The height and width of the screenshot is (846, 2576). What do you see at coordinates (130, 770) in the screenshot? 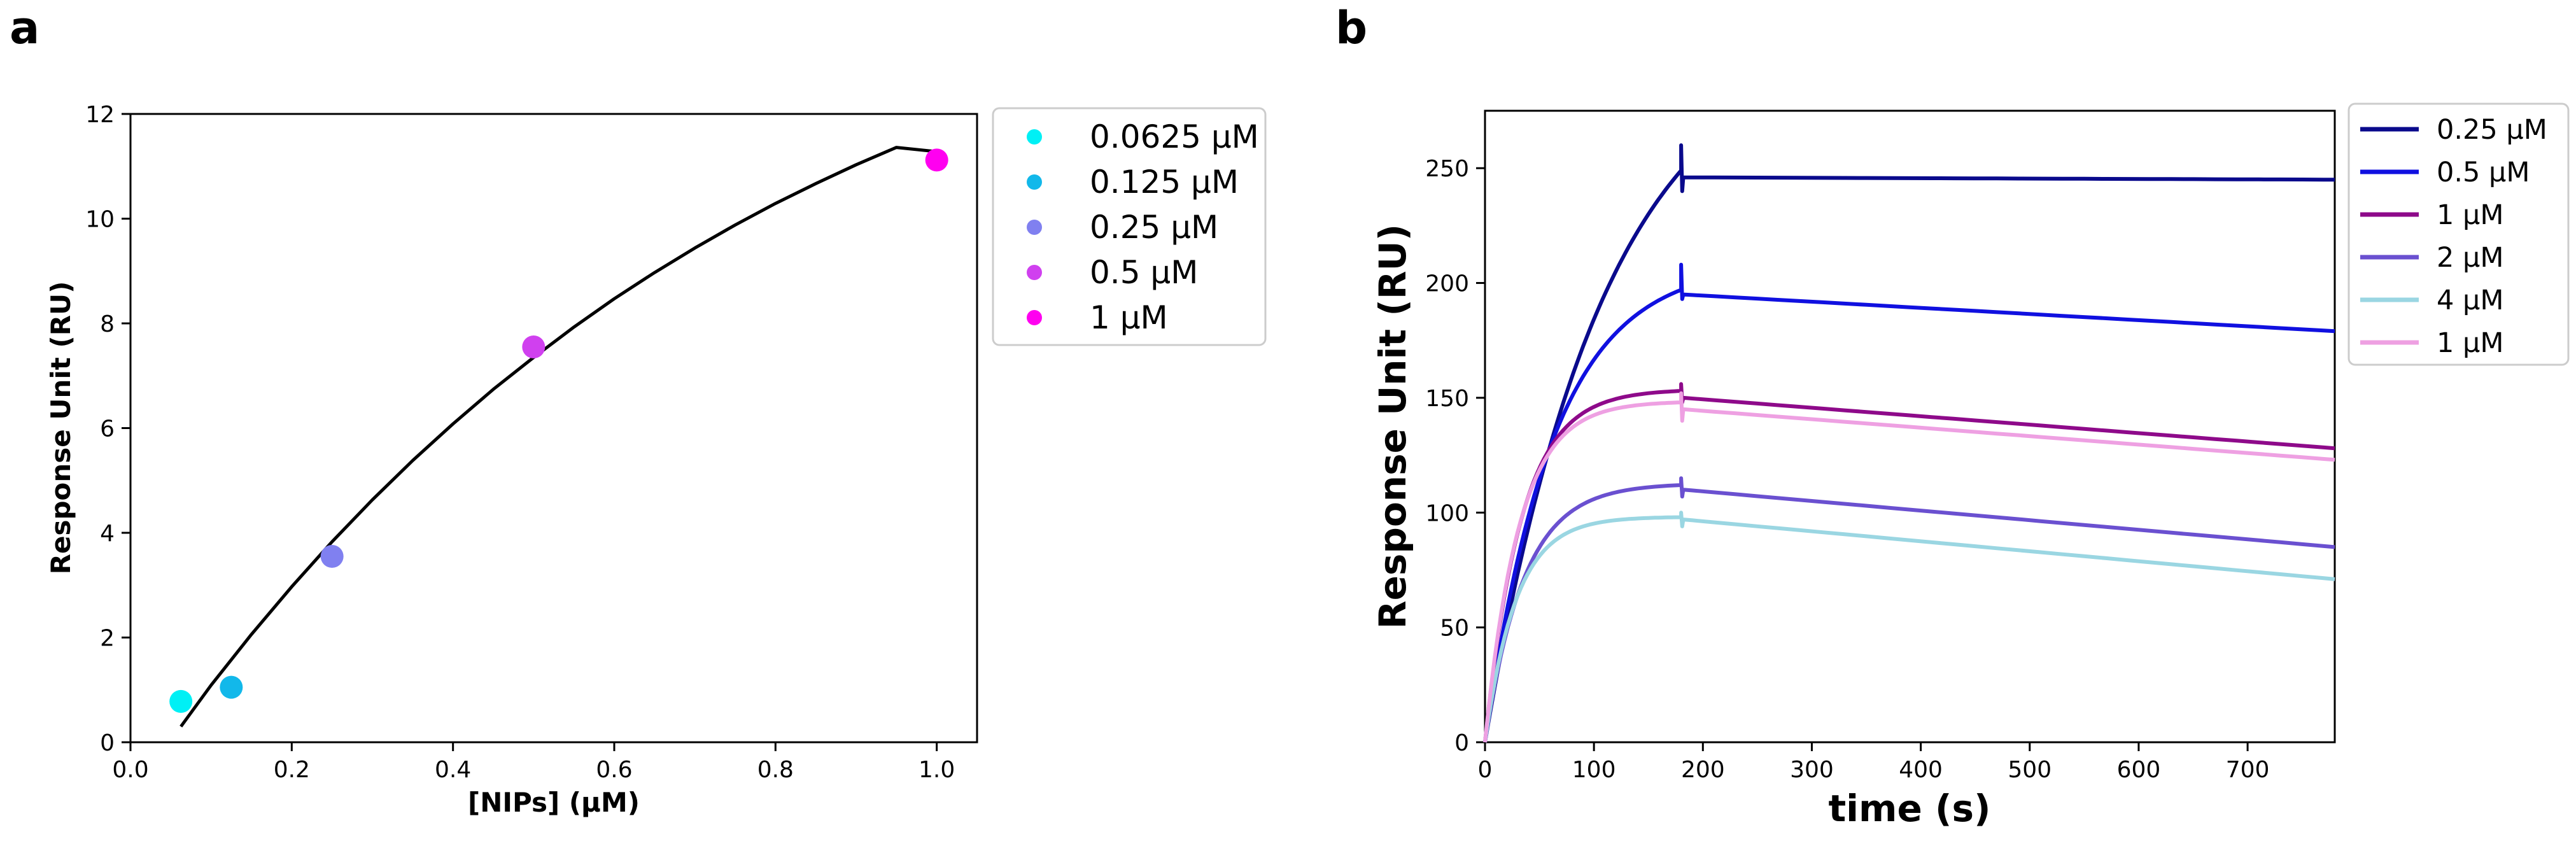
I see `x-tick-label: 0.0` at bounding box center [130, 770].